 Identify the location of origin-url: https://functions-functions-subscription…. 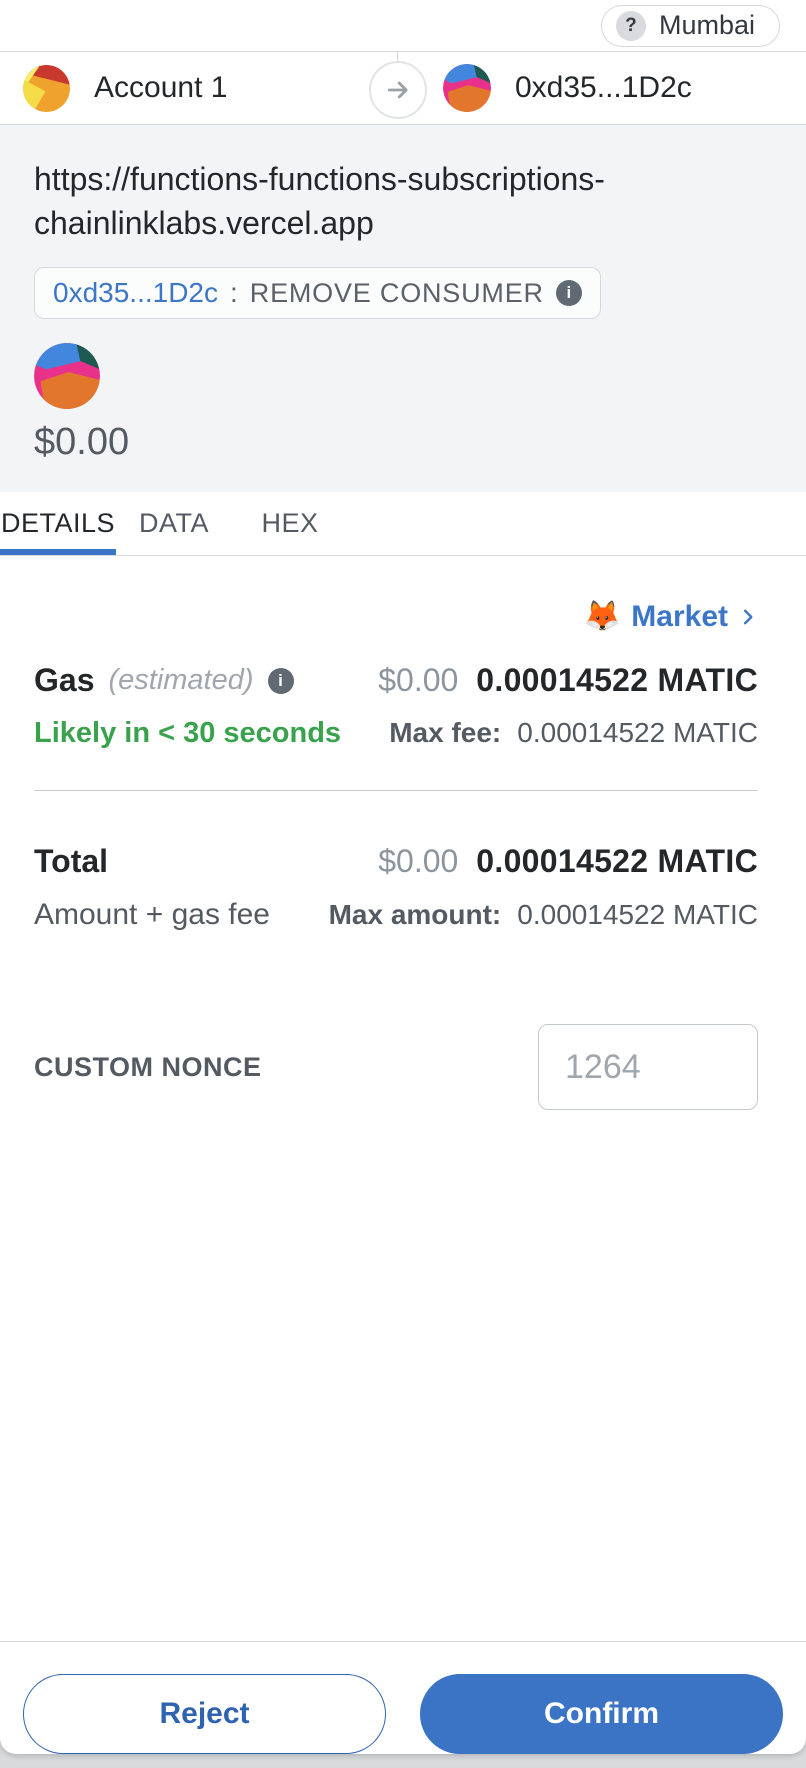
(319, 201).